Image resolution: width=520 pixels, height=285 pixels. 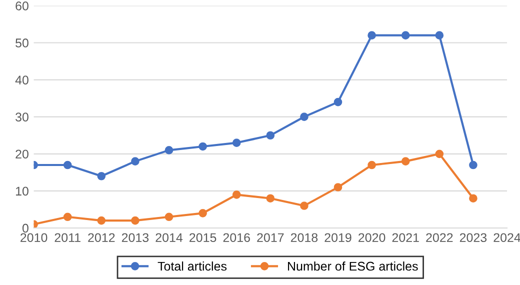 I want to click on x-tick-label: 2023, so click(x=473, y=237).